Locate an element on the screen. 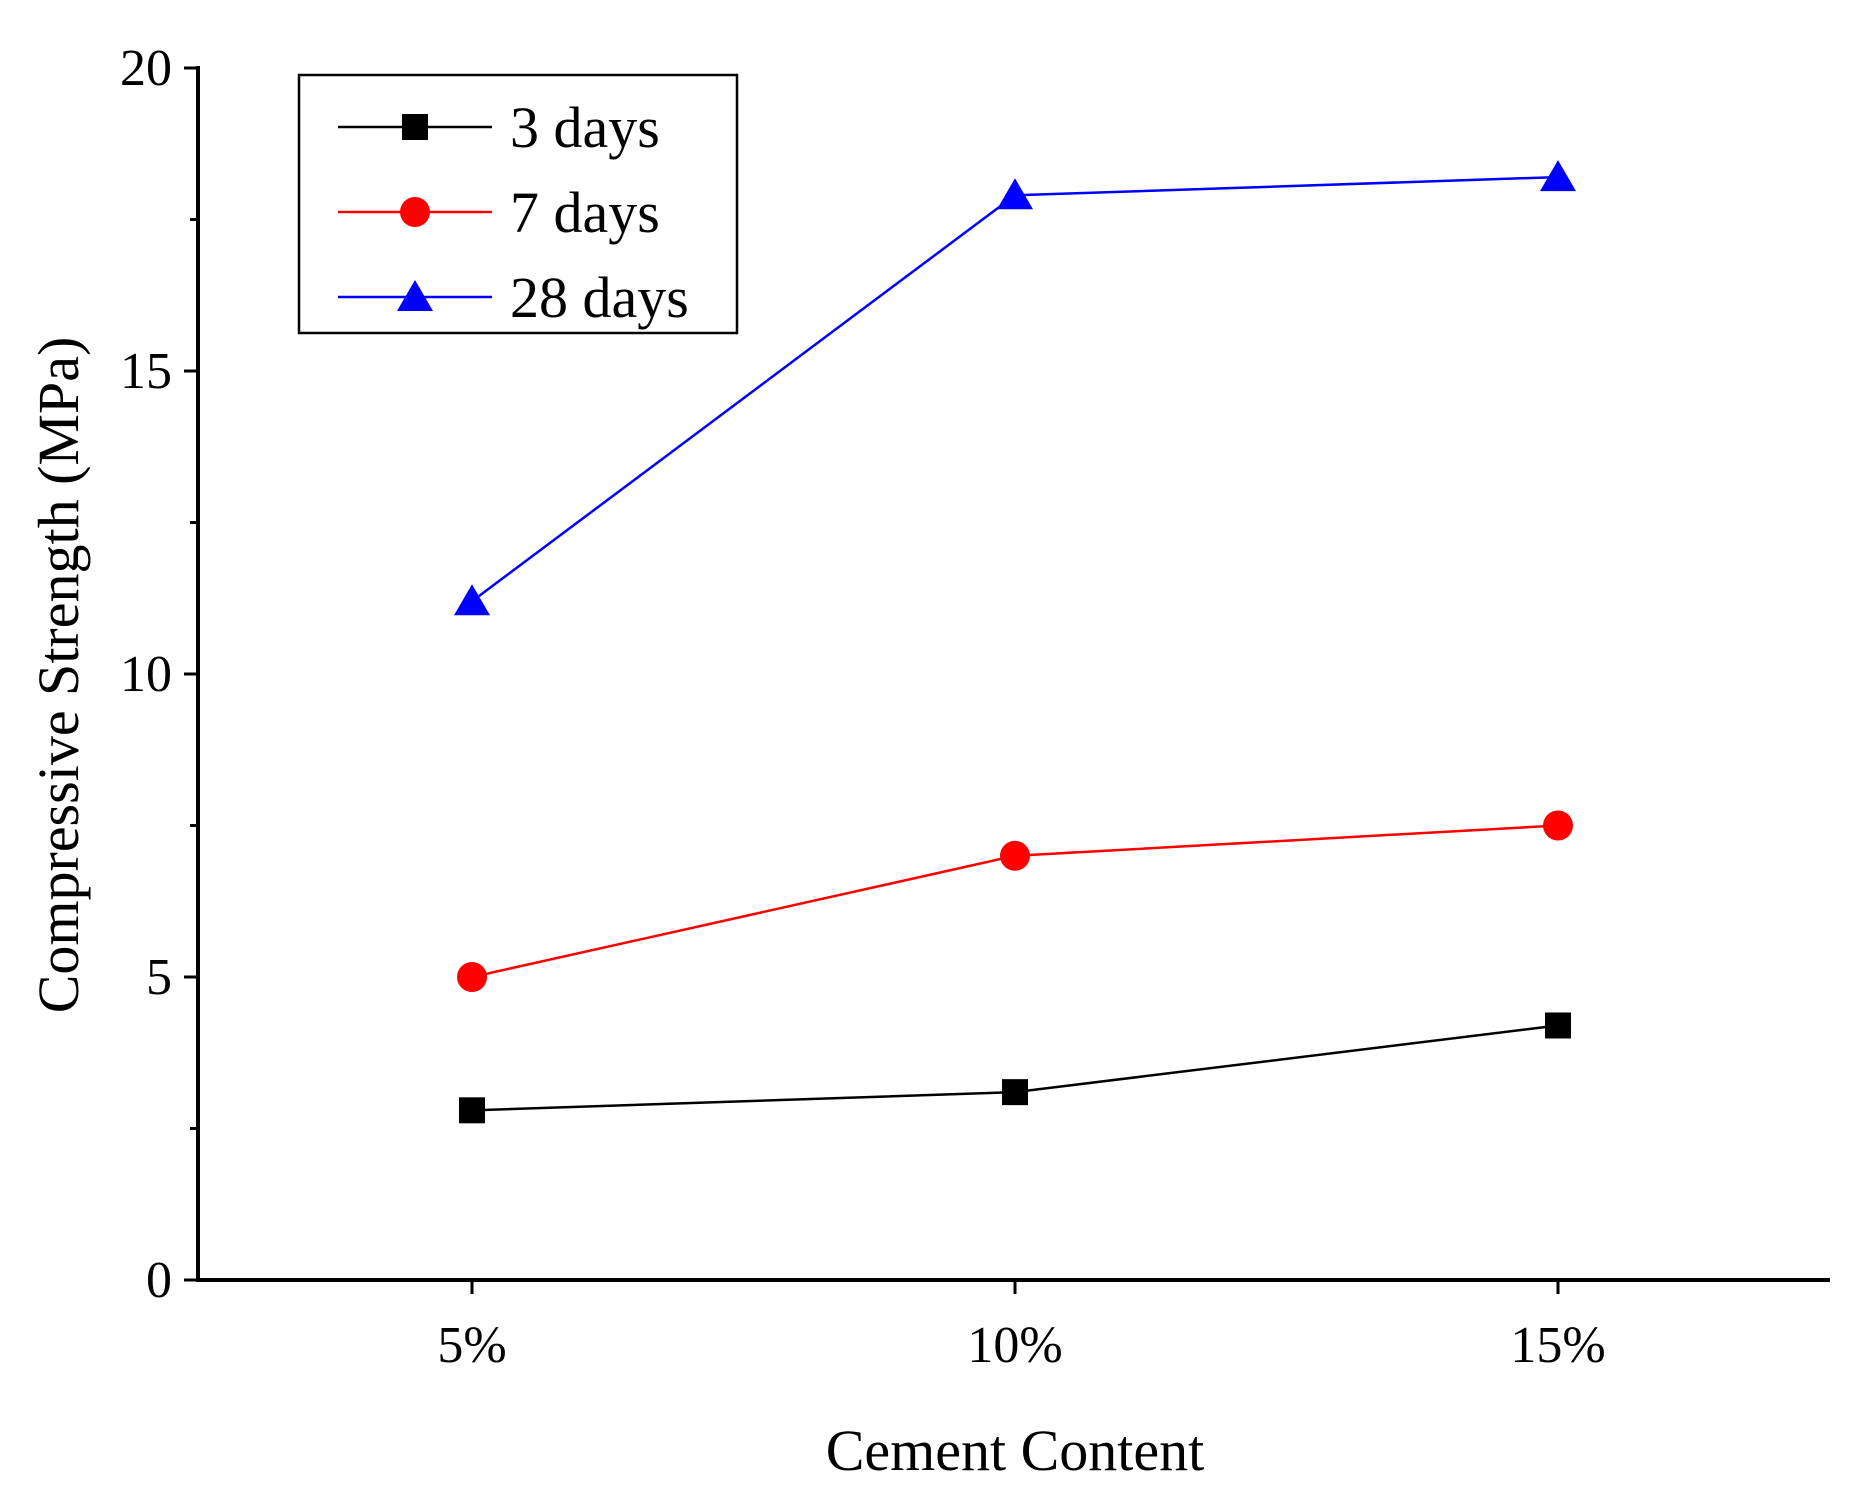 Image resolution: width=1850 pixels, height=1495 pixels. legend-box is located at coordinates (518, 204).